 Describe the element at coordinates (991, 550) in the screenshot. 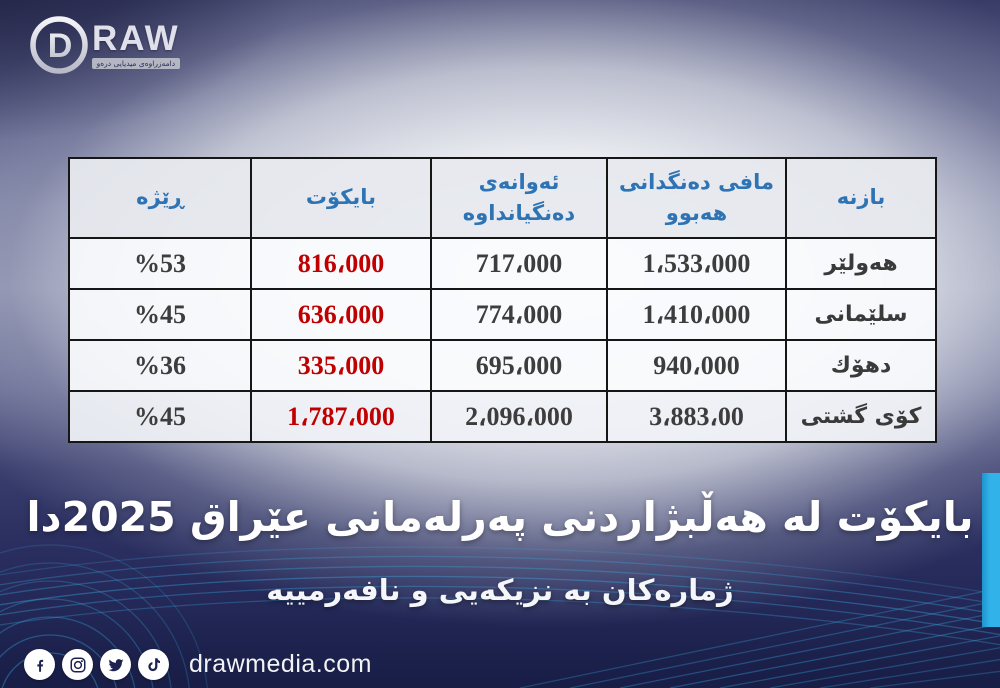

I see `right-accent-bar` at that location.